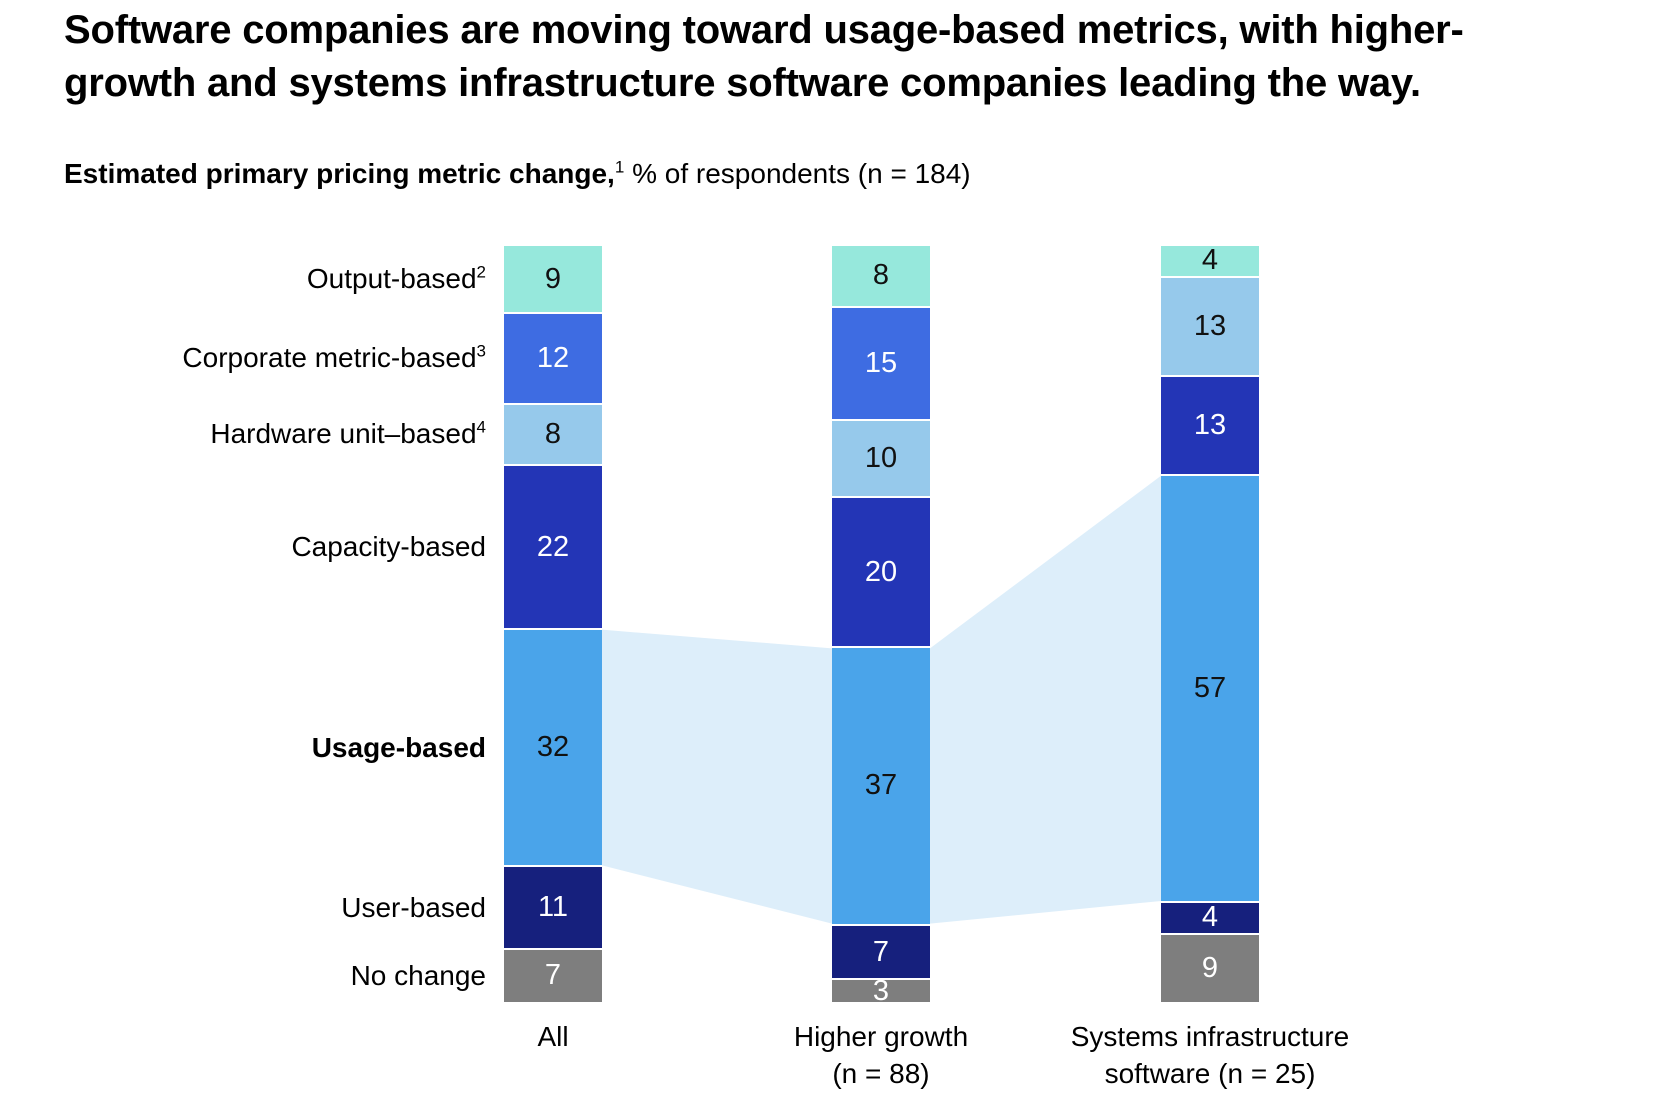 This screenshot has width=1674, height=1114. Describe the element at coordinates (343, 434) in the screenshot. I see `category-label-text: Hardware unit–based` at that location.